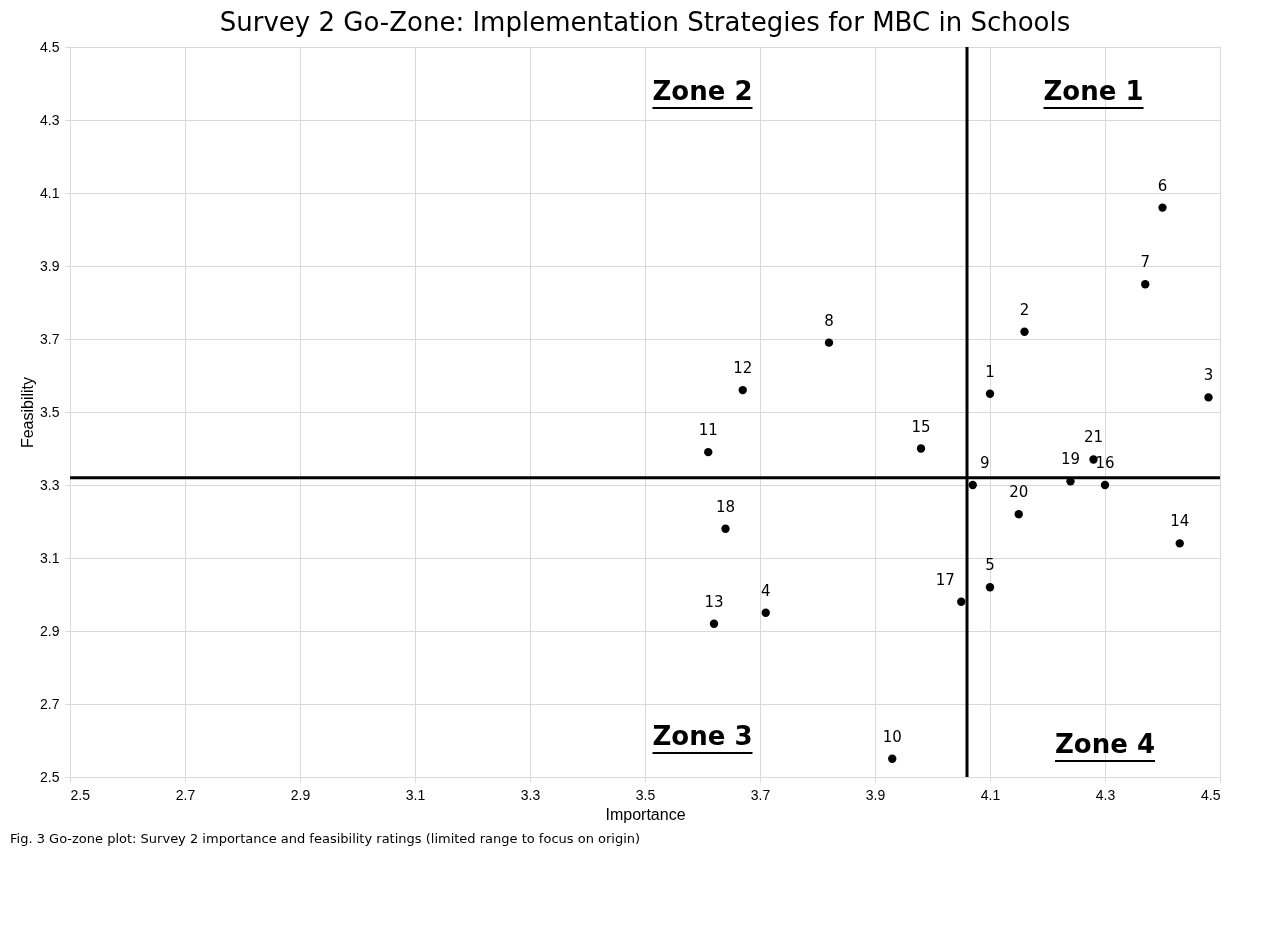 This screenshot has height=944, width=1285. Describe the element at coordinates (50, 411) in the screenshot. I see `y-tick-label: 3.5` at that location.